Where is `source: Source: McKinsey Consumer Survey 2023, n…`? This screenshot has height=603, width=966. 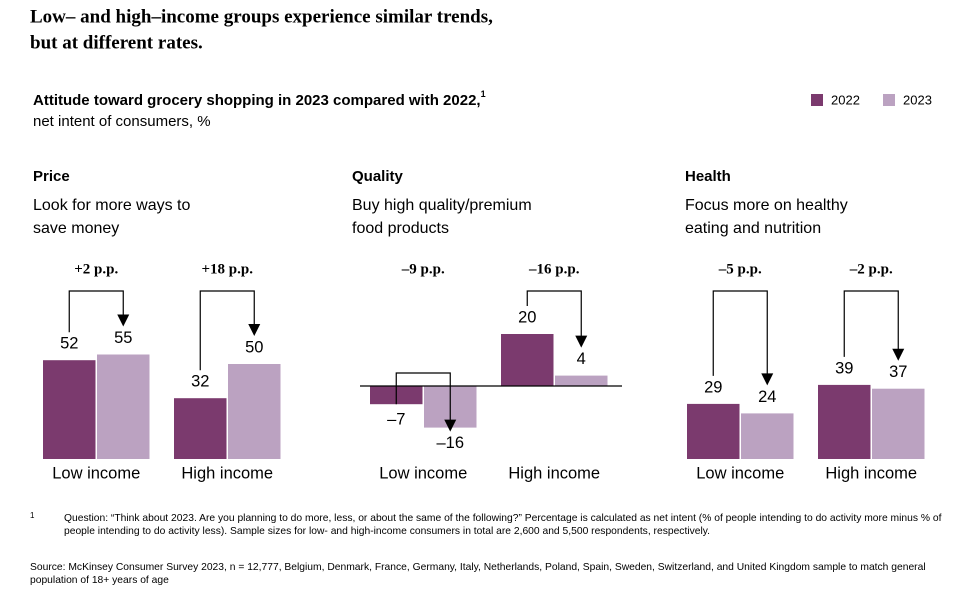
source: Source: McKinsey Consumer Survey 2023, n… is located at coordinates (478, 574).